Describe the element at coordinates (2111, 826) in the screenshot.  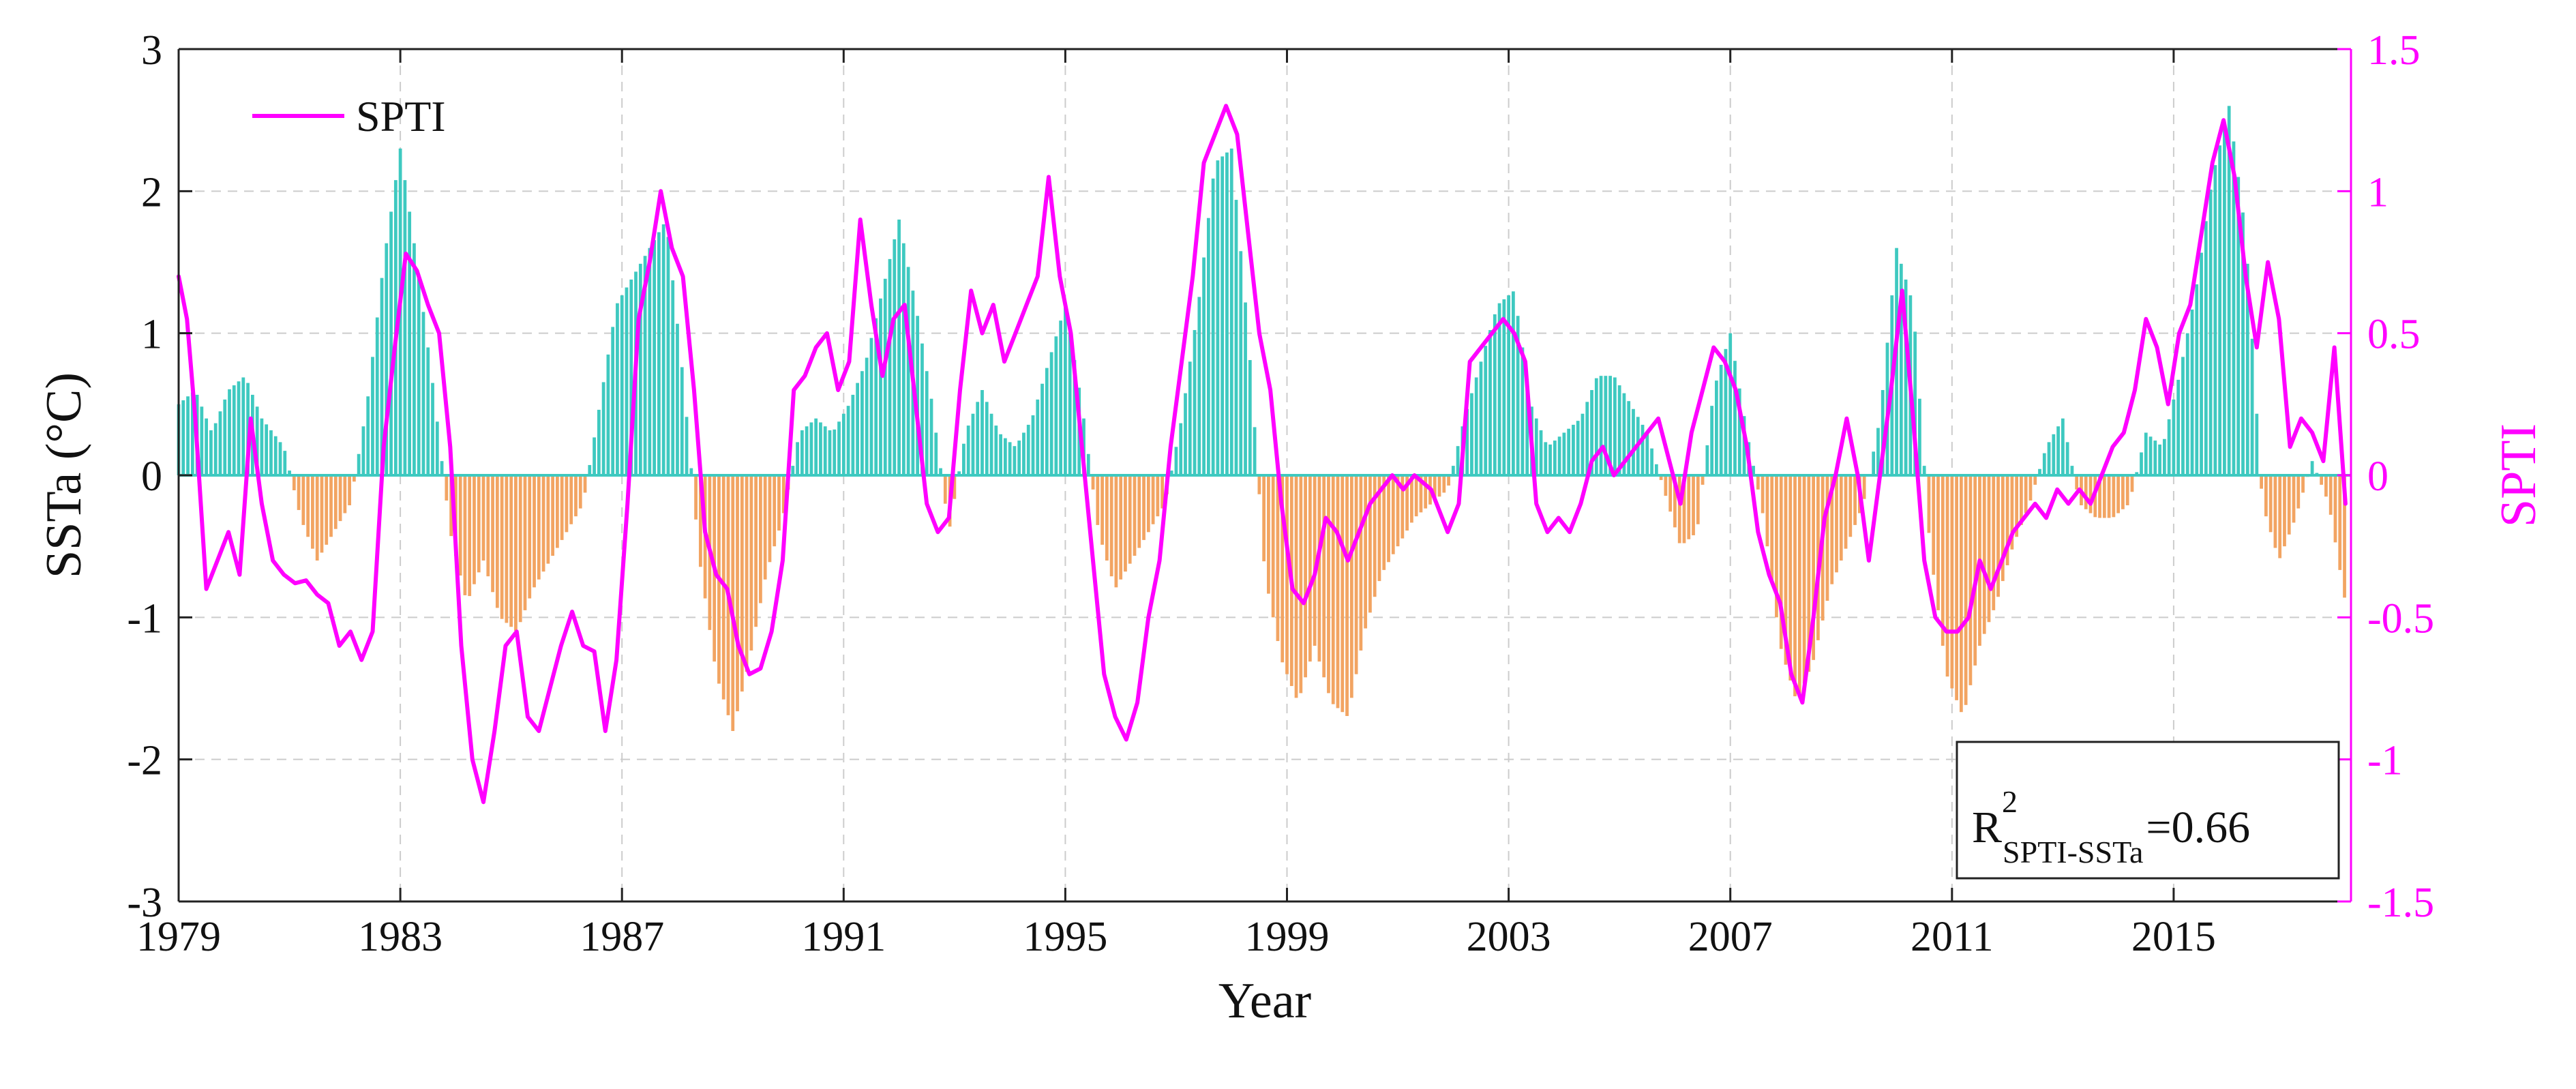
I see `annotation-text: R 2 SPTI-SSTa =0.66` at that location.